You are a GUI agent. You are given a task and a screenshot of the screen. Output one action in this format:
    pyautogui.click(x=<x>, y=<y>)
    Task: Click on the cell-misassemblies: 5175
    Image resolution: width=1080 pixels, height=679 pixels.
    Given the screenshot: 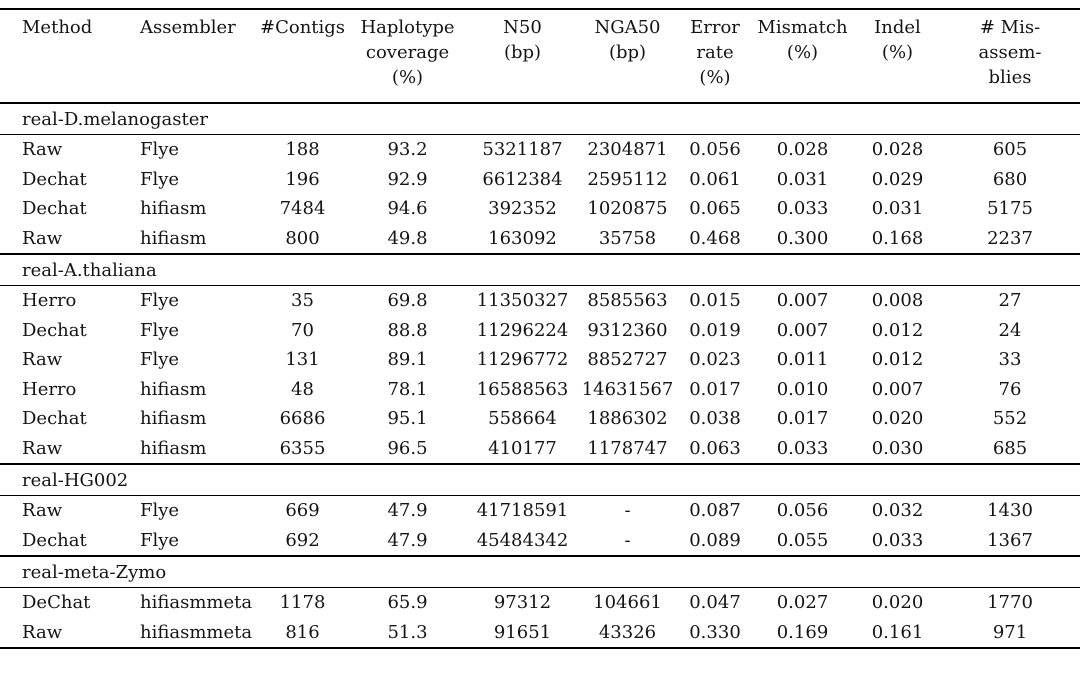 What is the action you would take?
    pyautogui.click(x=1010, y=209)
    